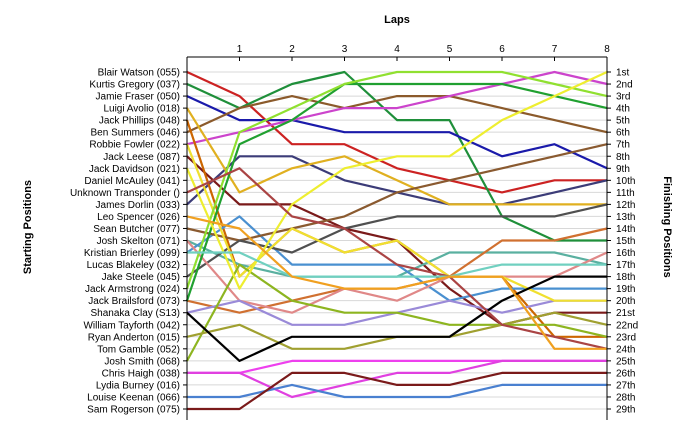 This screenshot has height=435, width=700. What do you see at coordinates (607, 49) in the screenshot?
I see `x-tick-label: 8` at bounding box center [607, 49].